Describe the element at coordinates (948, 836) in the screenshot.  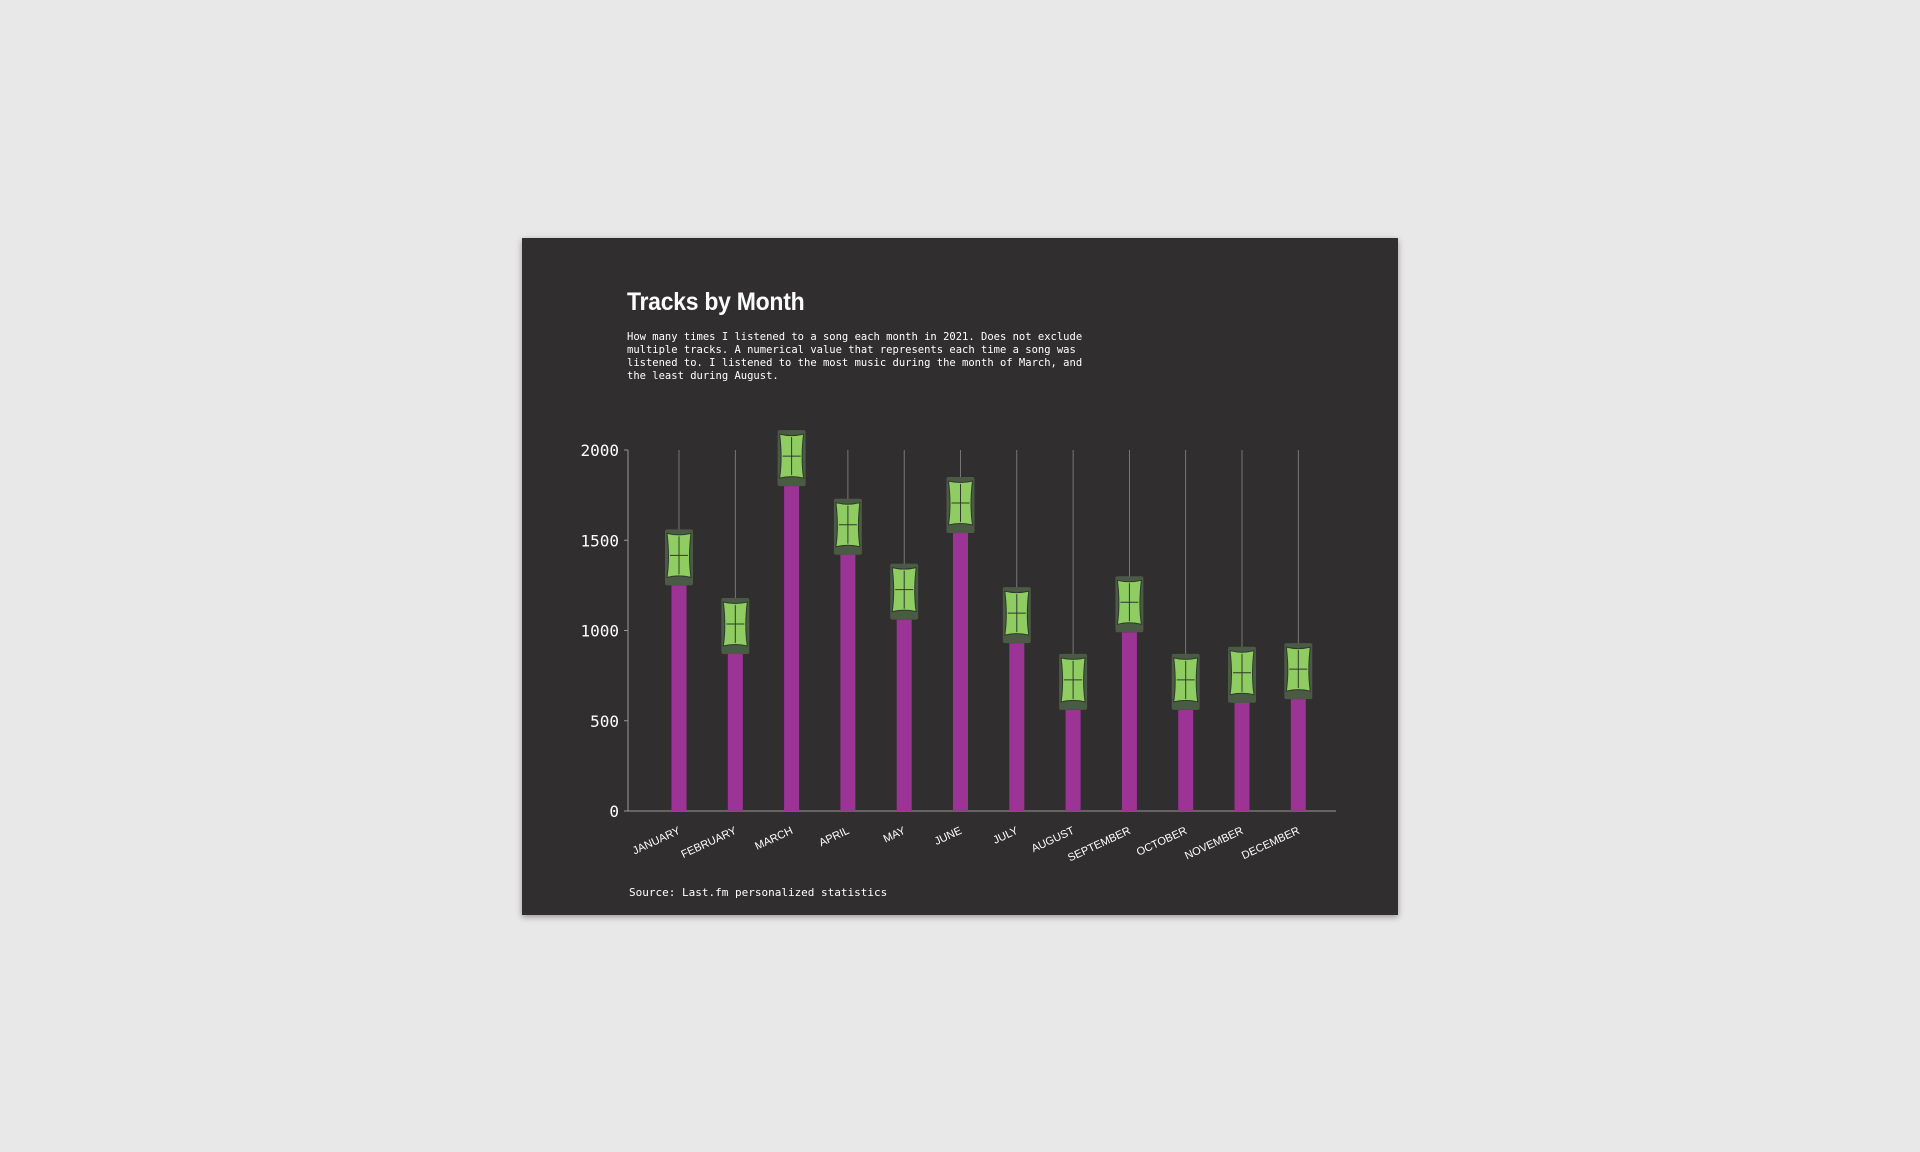
I see `x-tick-label: JUNE` at that location.